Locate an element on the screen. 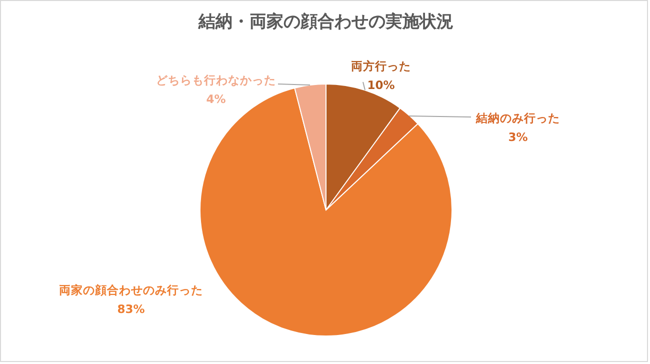 This screenshot has width=650, height=364. slice-label: 結納のみ行った is located at coordinates (517, 118).